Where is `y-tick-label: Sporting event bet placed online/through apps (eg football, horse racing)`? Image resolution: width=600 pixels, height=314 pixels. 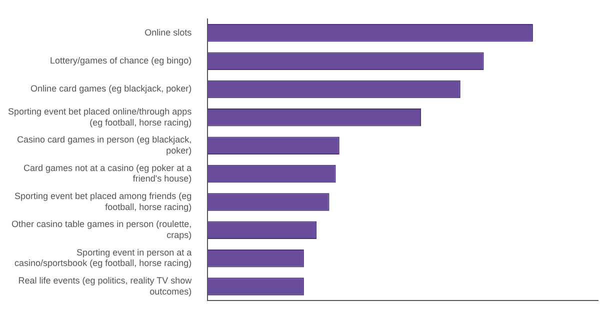 y-tick-label: Sporting event bet placed online/through apps (eg football, horse racing) is located at coordinates (100, 117).